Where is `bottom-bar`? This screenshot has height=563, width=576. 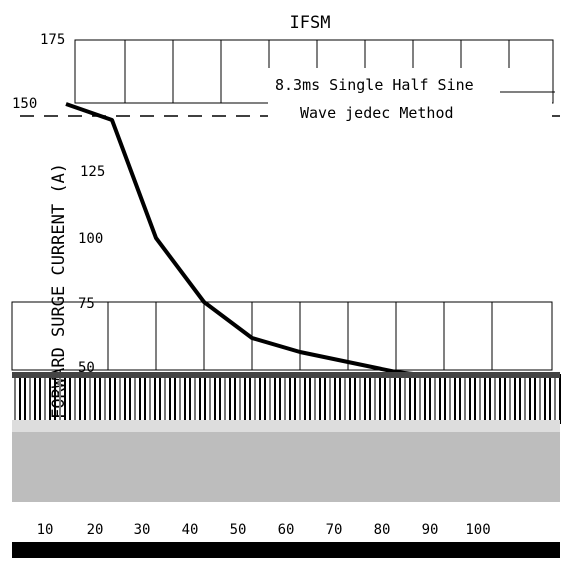 bottom-bar is located at coordinates (286, 550).